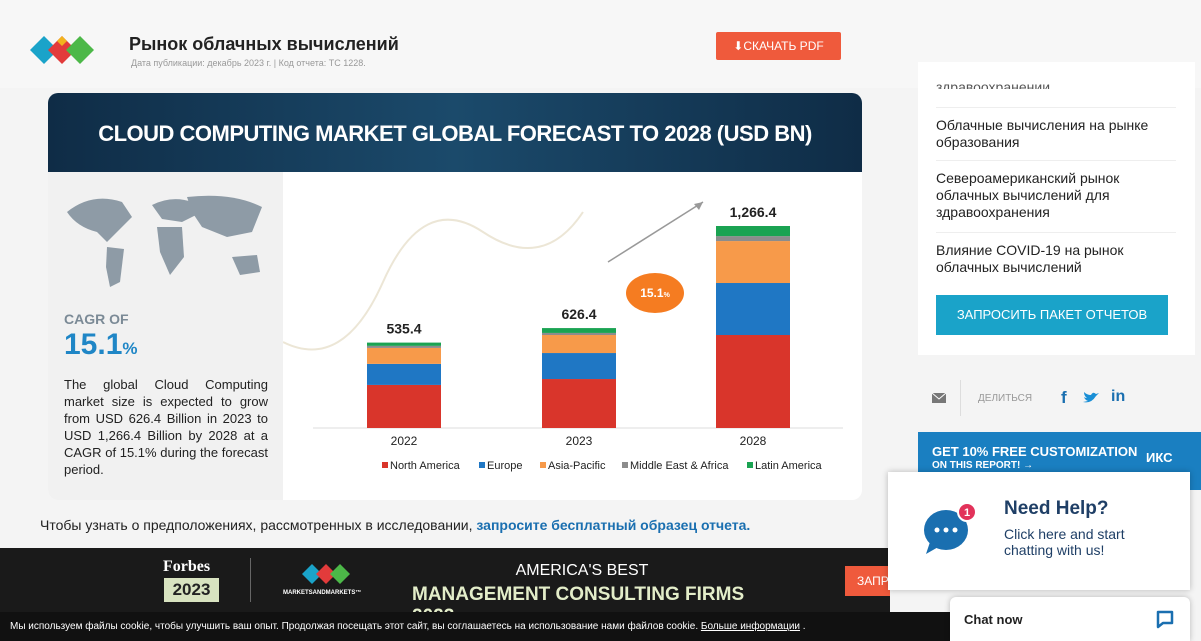 The image size is (1201, 641). I want to click on button-label: СКАЧАТЬ PDF, so click(783, 46).